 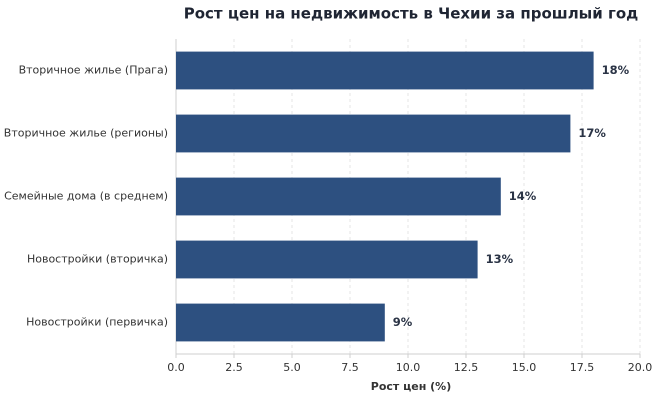 I want to click on x-tick-label: 17.5, so click(x=582, y=367).